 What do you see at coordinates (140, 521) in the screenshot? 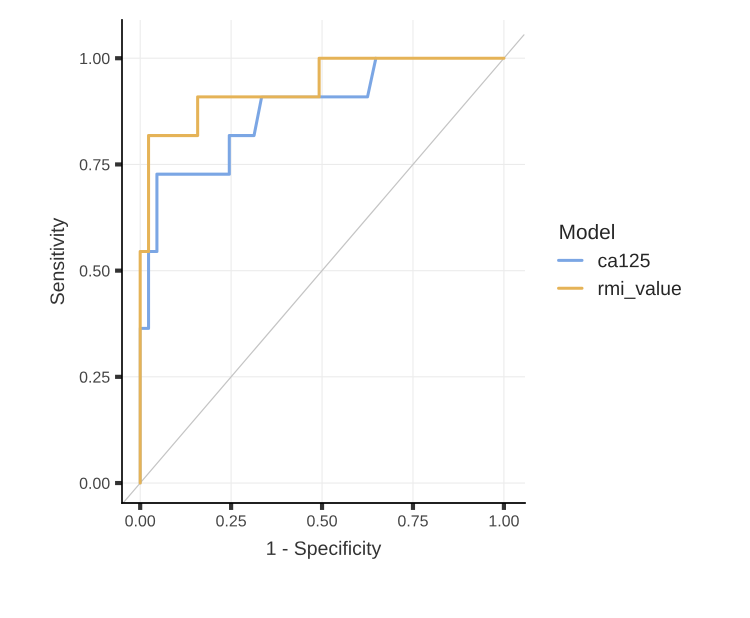
I see `x-tick-label: 0.00` at bounding box center [140, 521].